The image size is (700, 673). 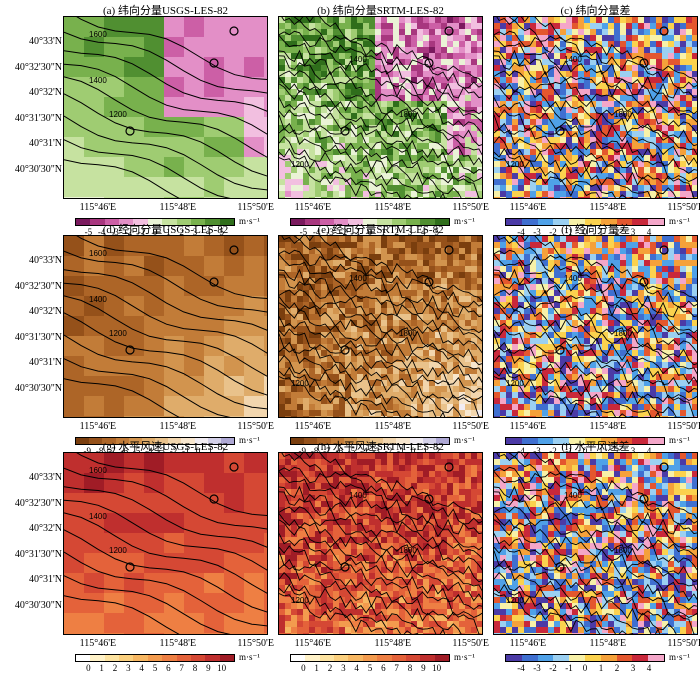 What do you see at coordinates (221, 668) in the screenshot?
I see `colorbar-tick: 10` at bounding box center [221, 668].